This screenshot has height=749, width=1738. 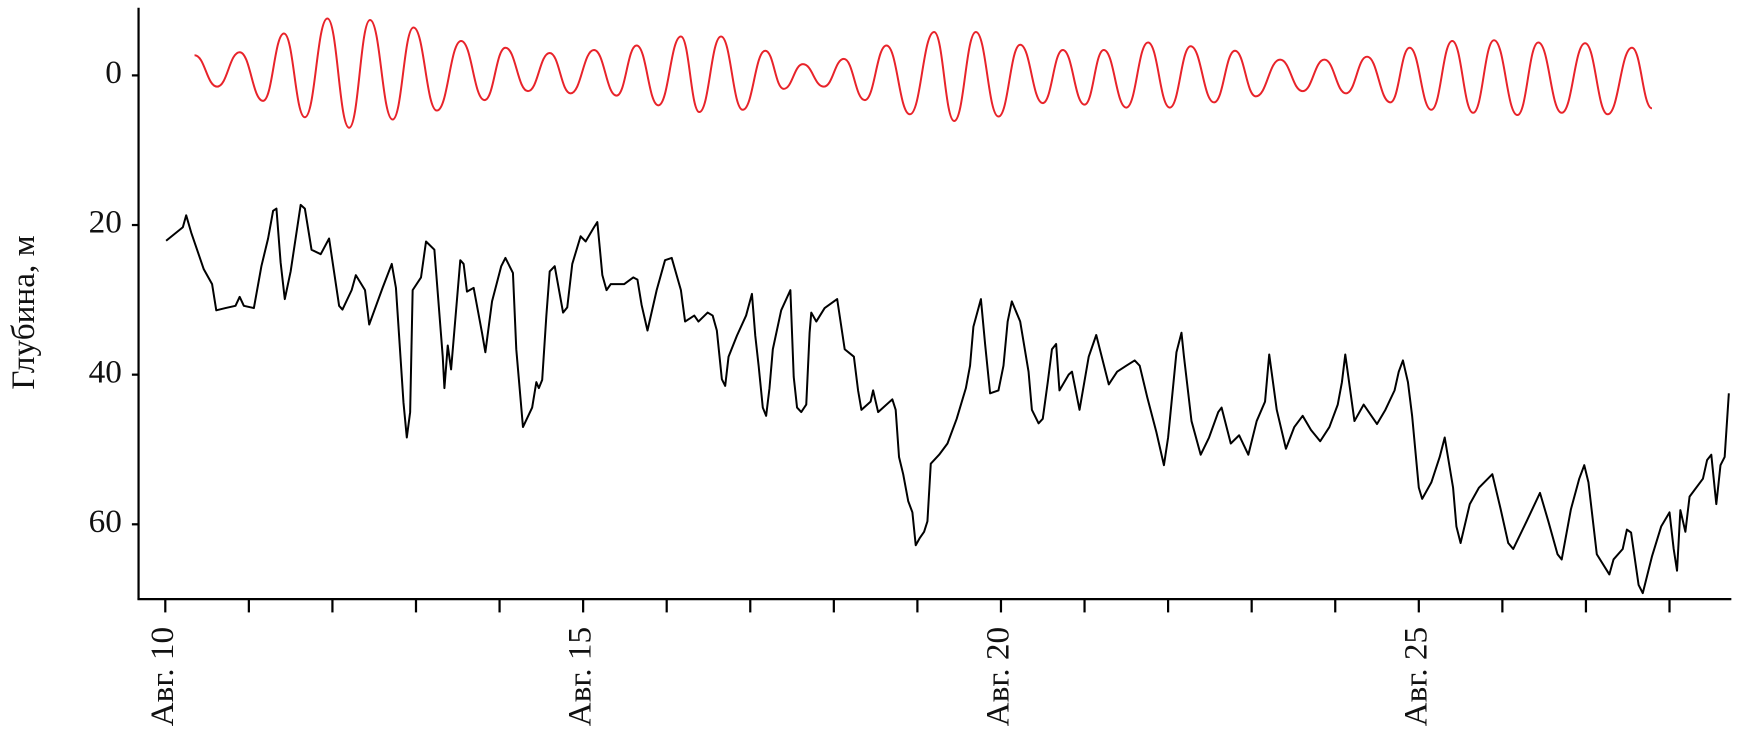 What do you see at coordinates (1415, 676) in the screenshot?
I see `x-tick-label: Авг. 25` at bounding box center [1415, 676].